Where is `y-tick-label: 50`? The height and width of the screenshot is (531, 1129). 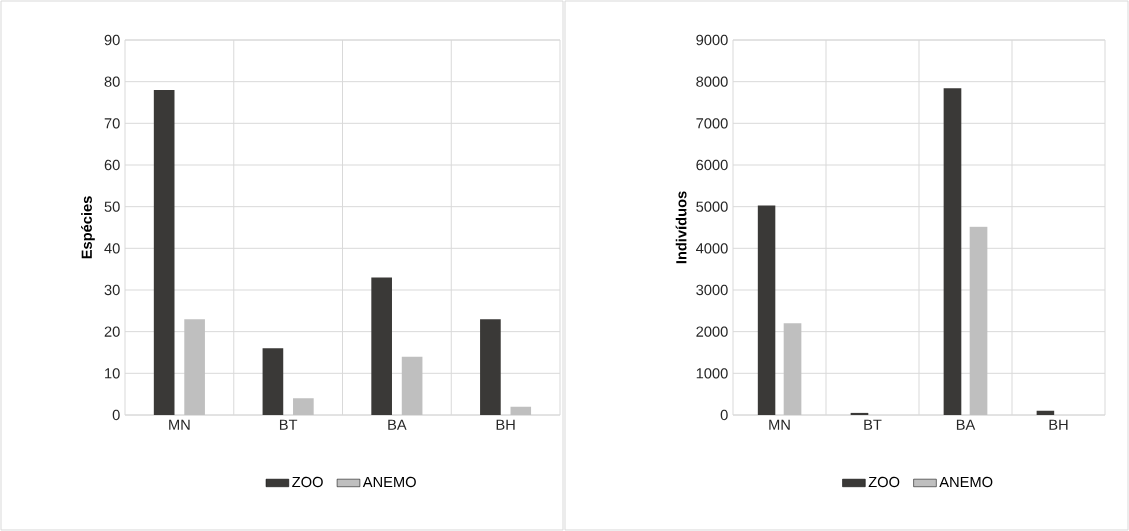
y-tick-label: 50 is located at coordinates (112, 206).